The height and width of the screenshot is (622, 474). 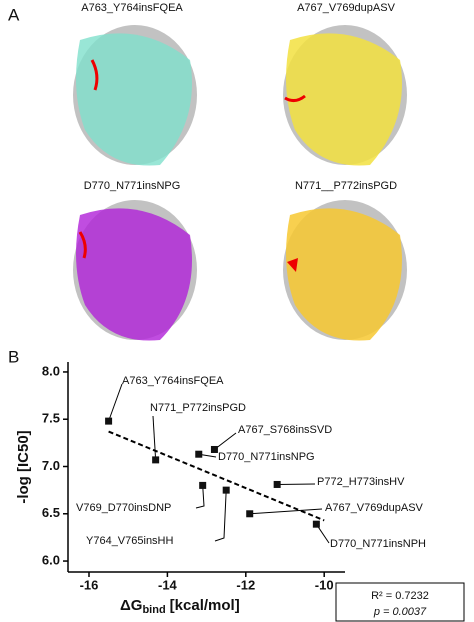 I want to click on stats-box, so click(x=400, y=602).